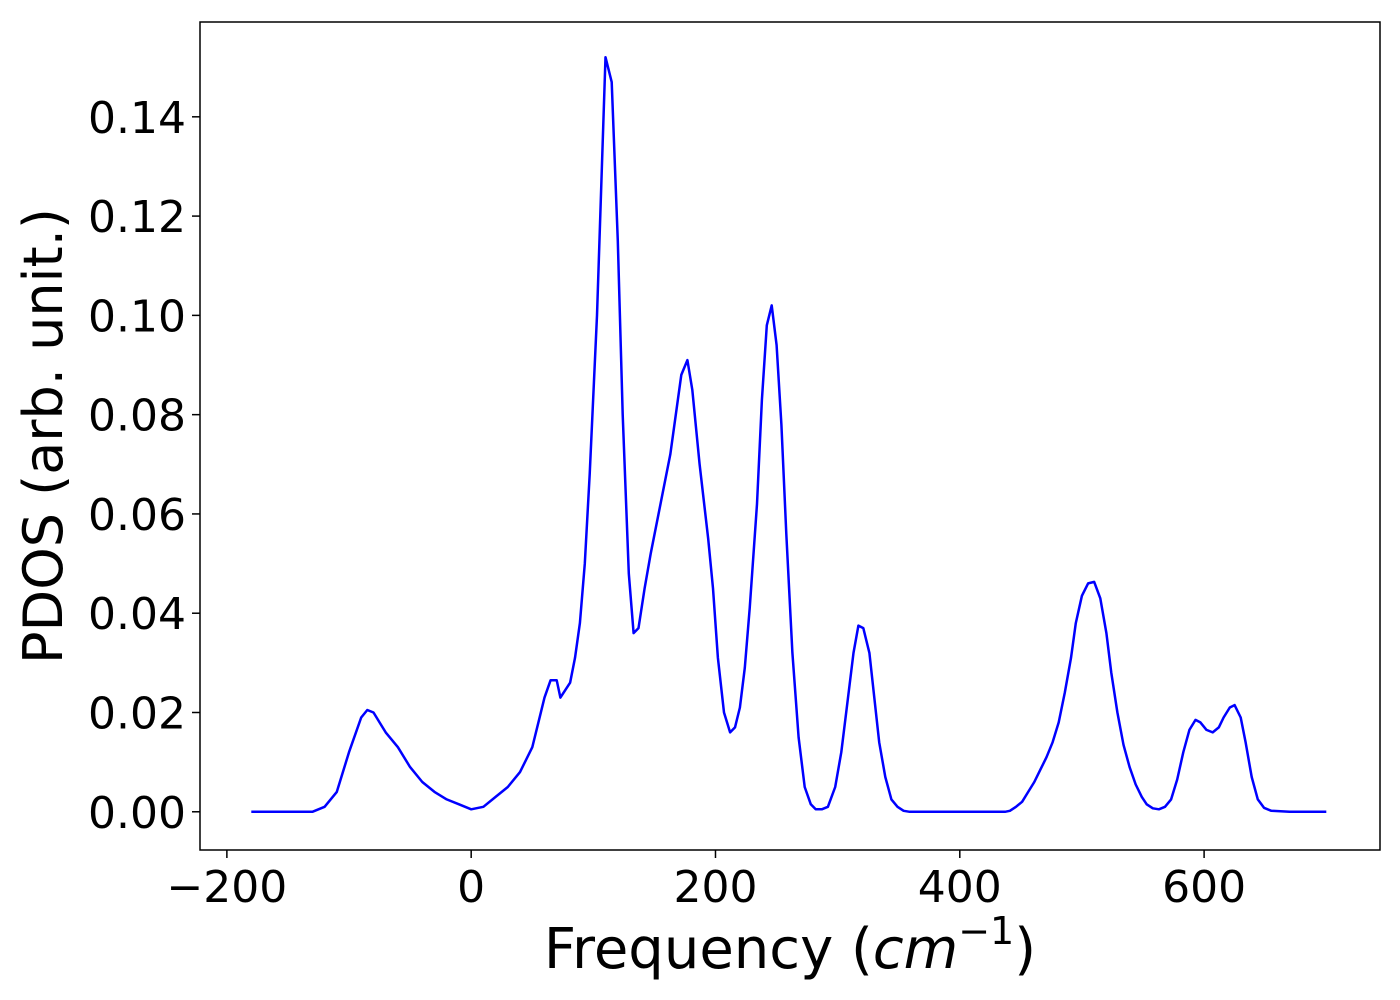 The height and width of the screenshot is (1000, 1400). Describe the element at coordinates (137, 713) in the screenshot. I see `y-tick-label: 0.02` at that location.